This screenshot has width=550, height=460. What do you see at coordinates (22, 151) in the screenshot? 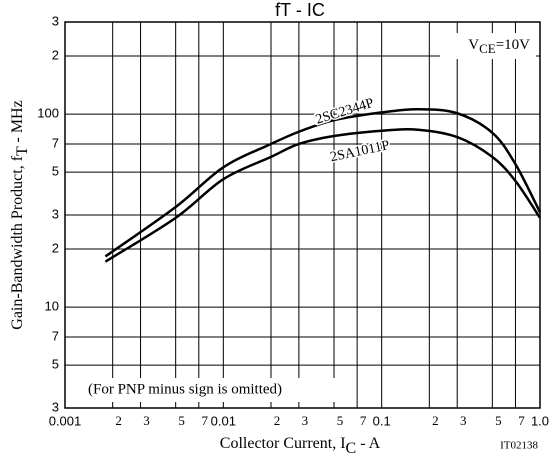
I see `y-label-sub: T` at bounding box center [22, 151].